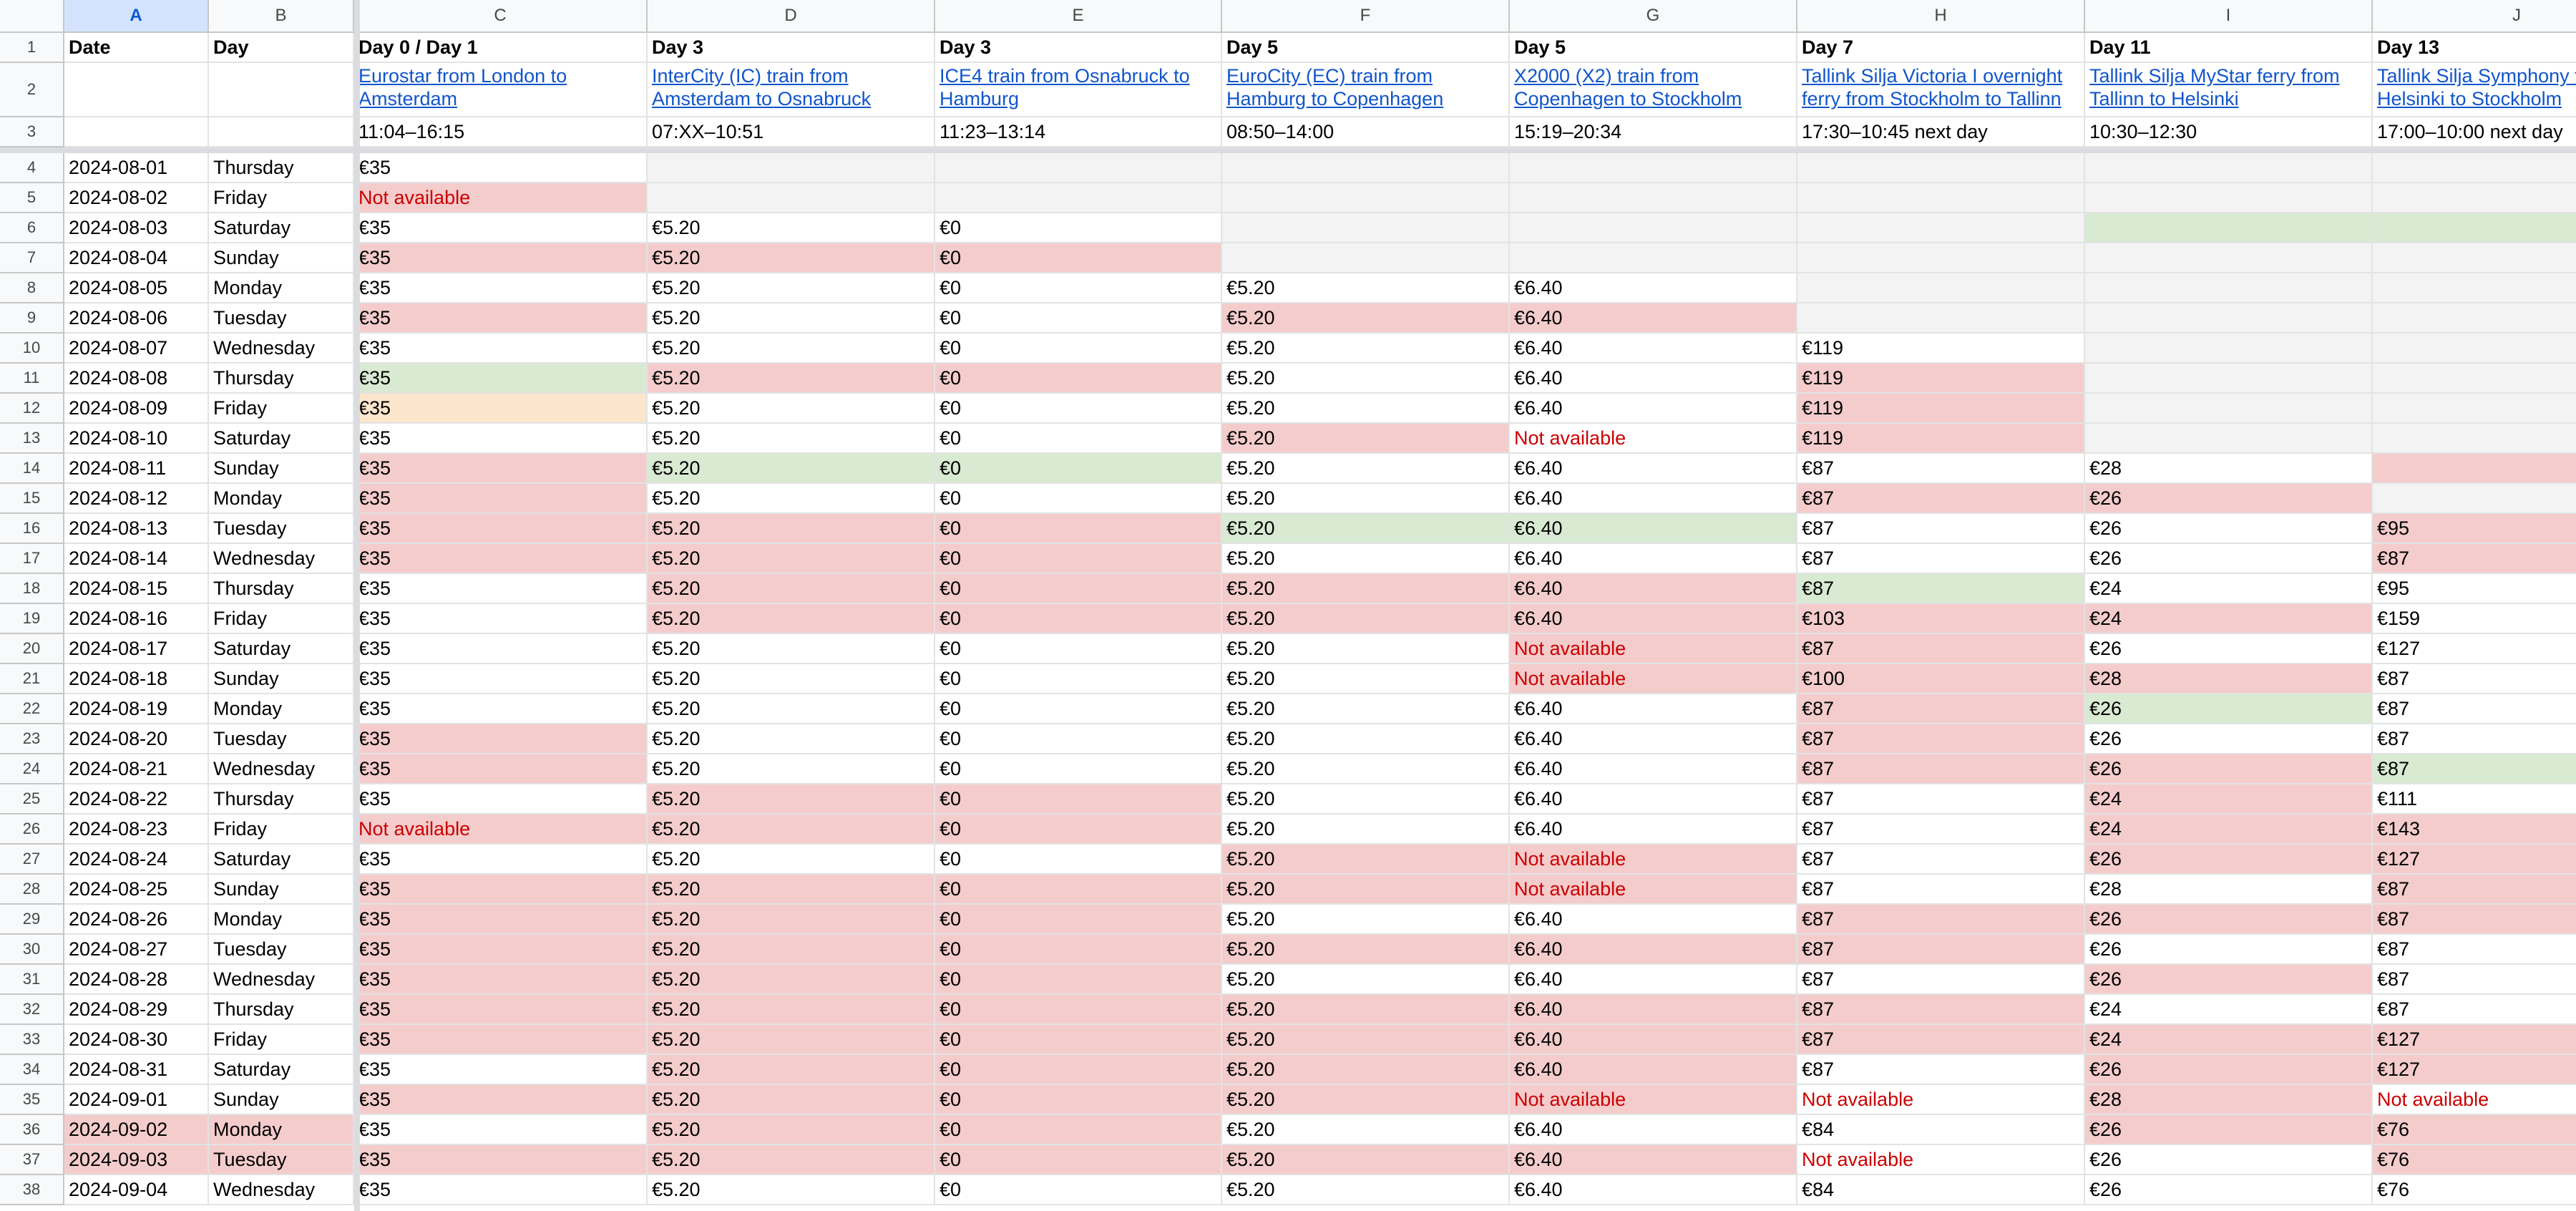  What do you see at coordinates (136, 1070) in the screenshot?
I see `date-cell: 2024-08-31` at bounding box center [136, 1070].